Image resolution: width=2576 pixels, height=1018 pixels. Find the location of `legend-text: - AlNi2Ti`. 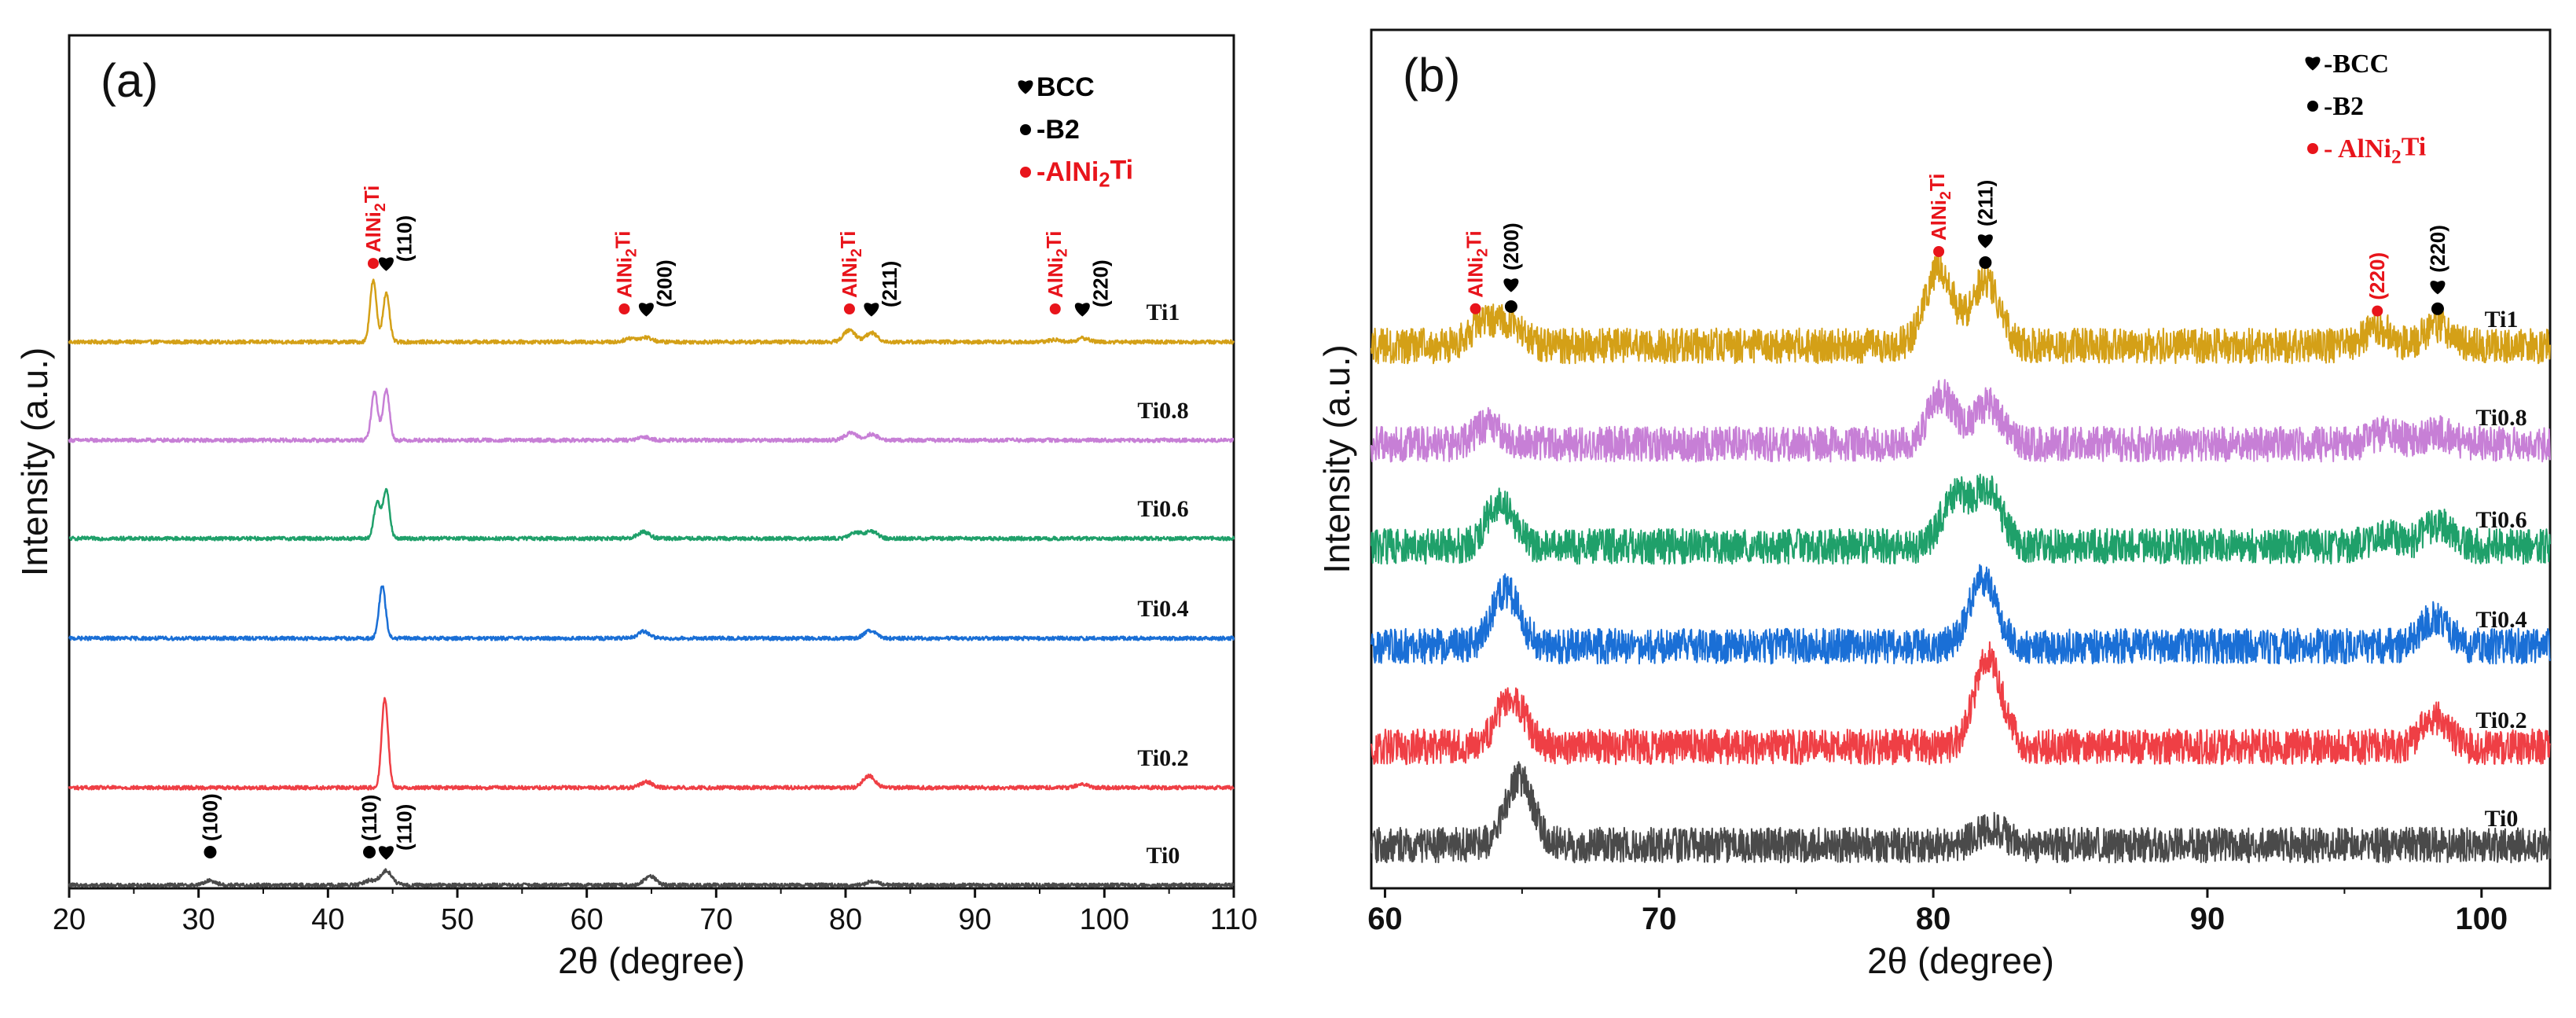

legend-text: - AlNi2Ti is located at coordinates (2375, 149).